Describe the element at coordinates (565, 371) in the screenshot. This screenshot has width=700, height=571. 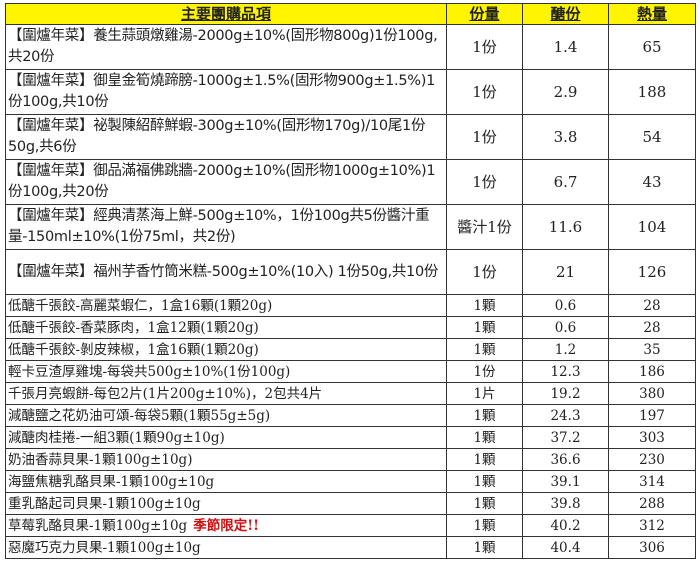
I see `sugar-cell: 12.3` at that location.